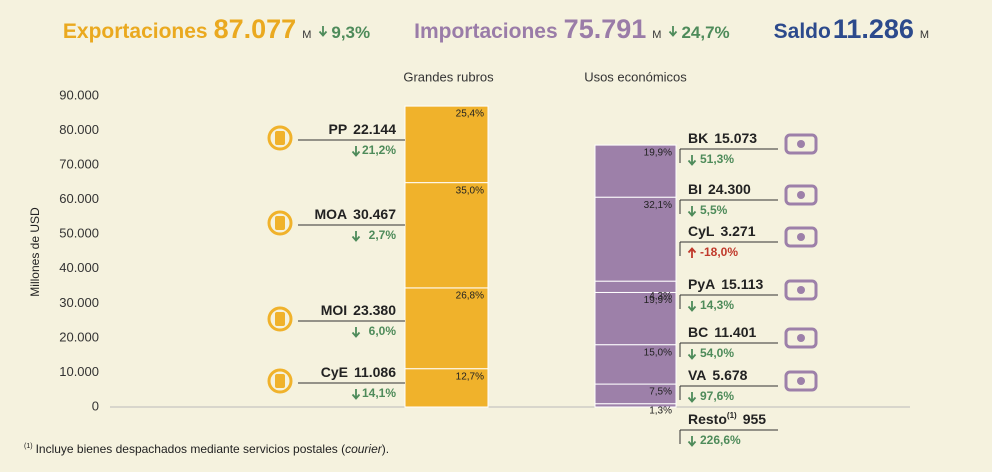  I want to click on header-label: Exportaciones, so click(135, 31).